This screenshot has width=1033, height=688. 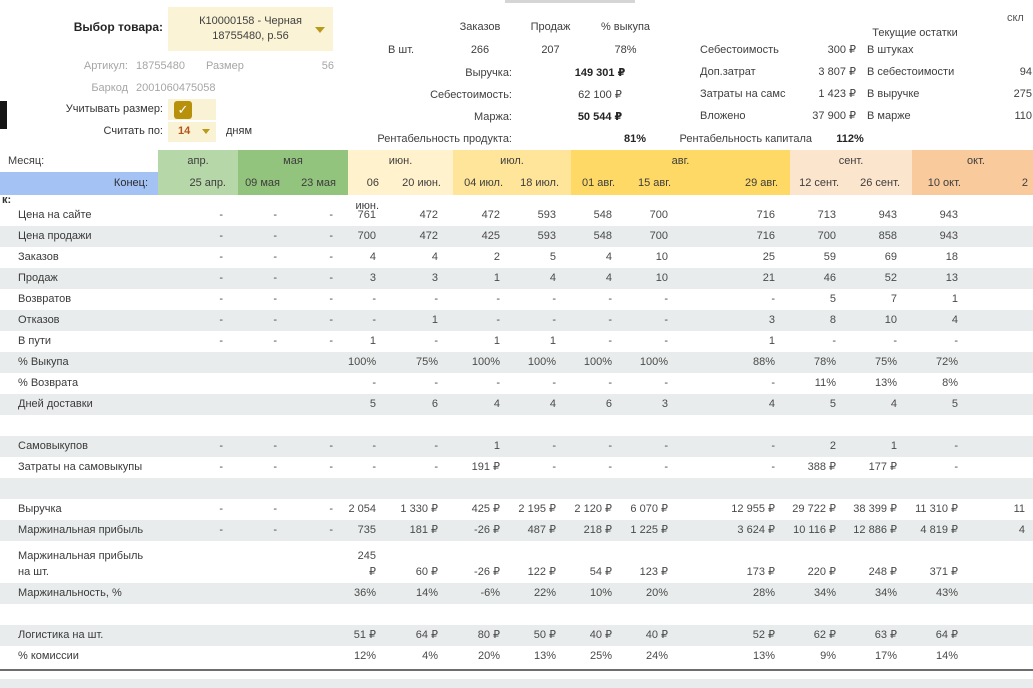 What do you see at coordinates (546, 215) in the screenshot?
I see `table-cell: 593` at bounding box center [546, 215].